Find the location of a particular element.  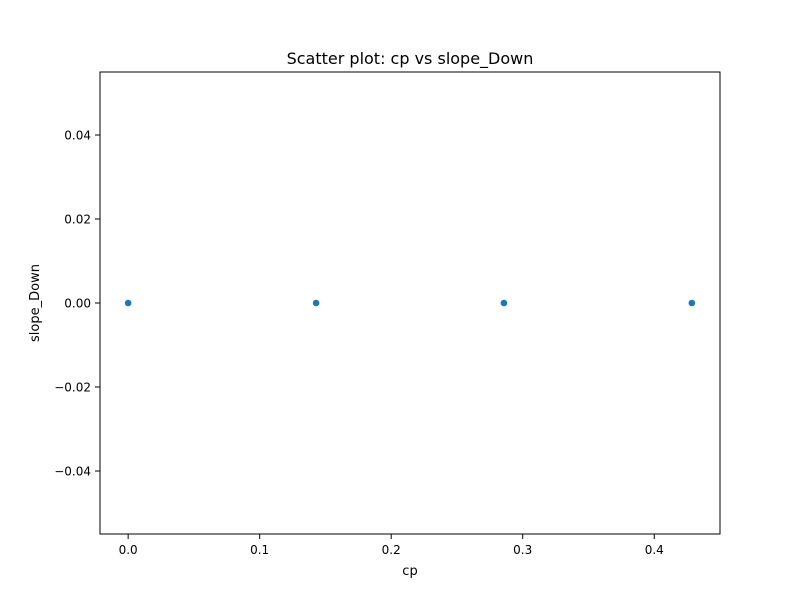

y-tick-label: 0.04 is located at coordinates (77, 136).